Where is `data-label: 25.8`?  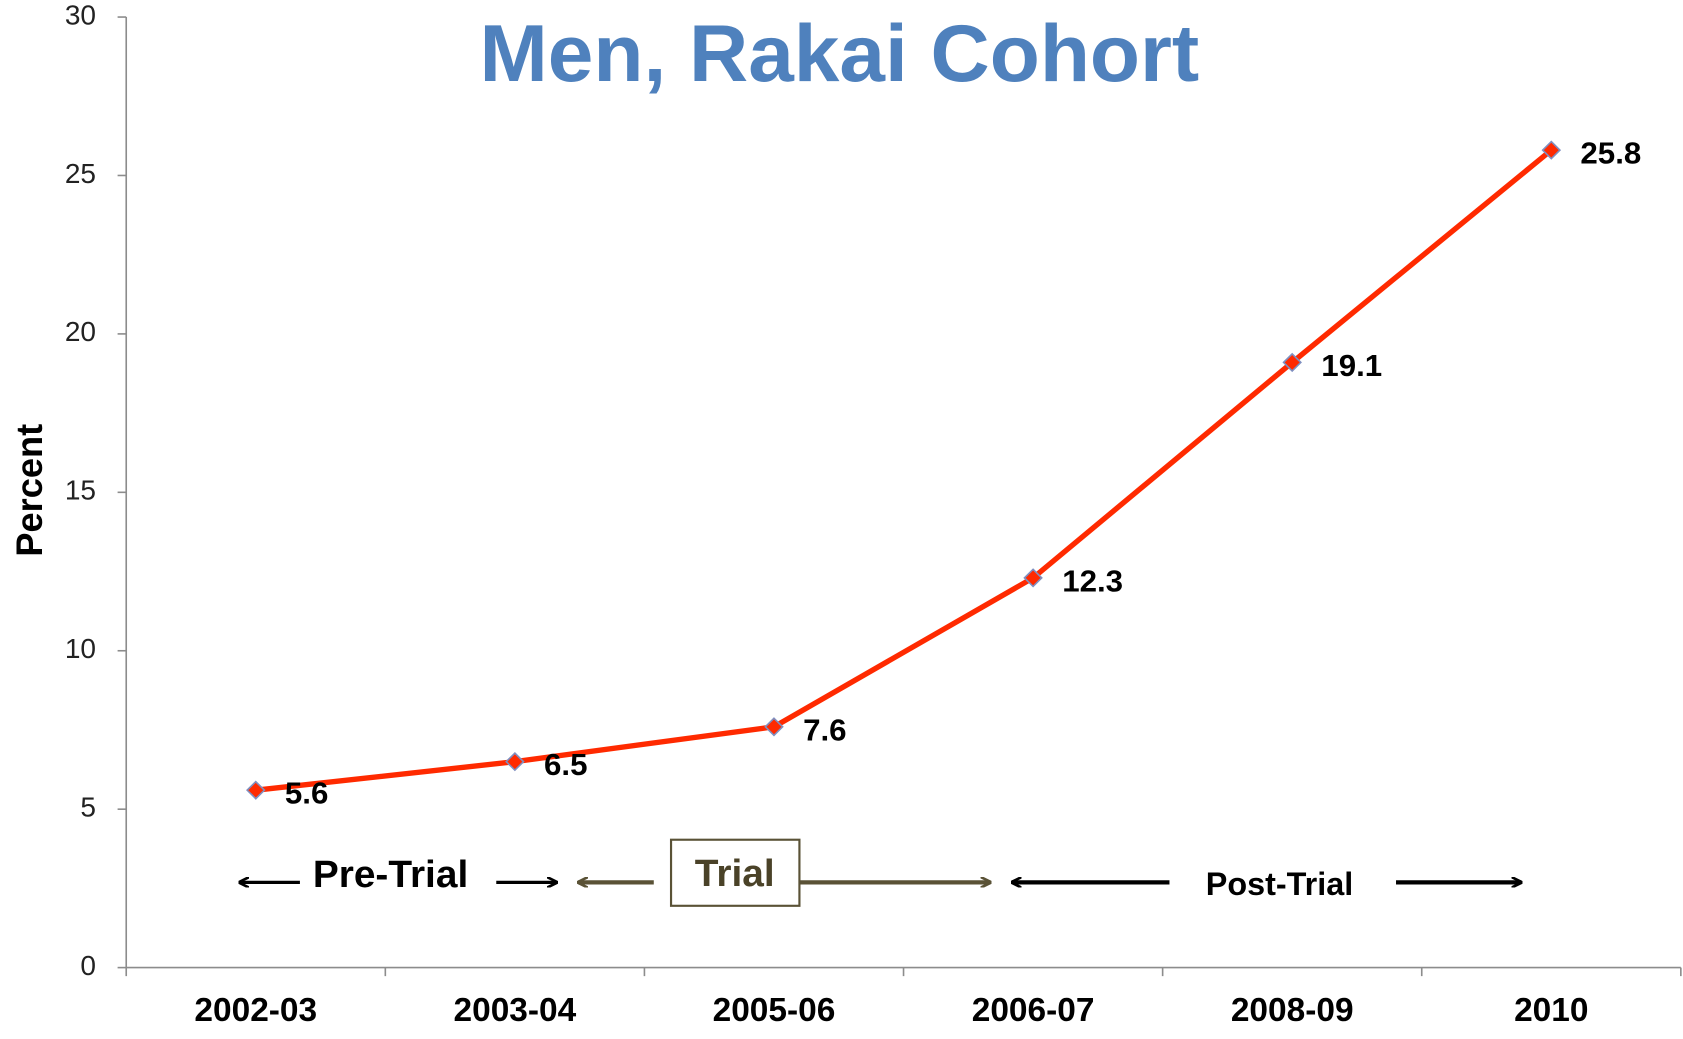 data-label: 25.8 is located at coordinates (1610, 153).